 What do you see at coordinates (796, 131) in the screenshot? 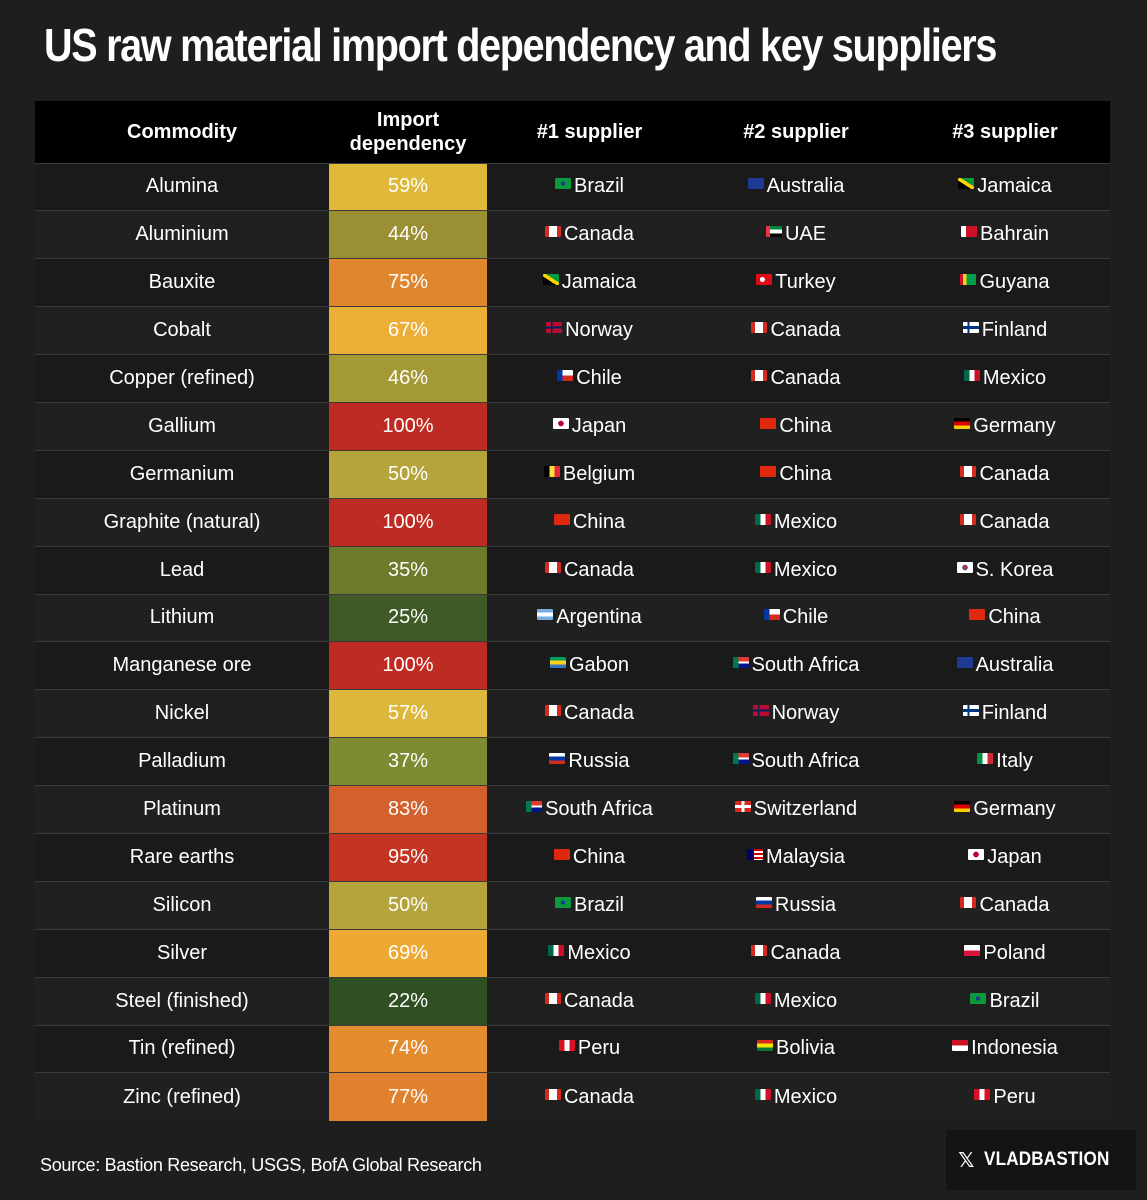
I see `header-supplier-2: #2 supplier` at bounding box center [796, 131].